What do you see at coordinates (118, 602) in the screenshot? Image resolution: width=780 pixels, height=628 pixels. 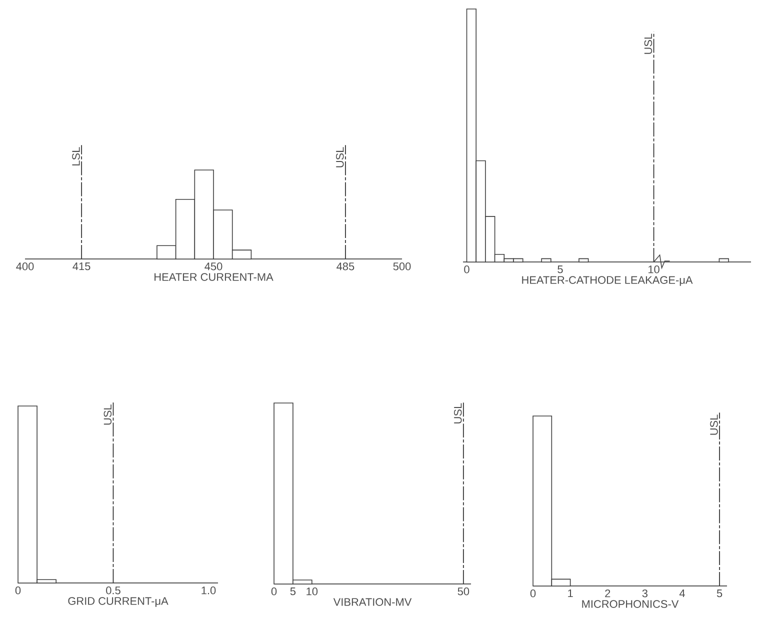 I see `x-axis-title: GRID CURRENT-μA` at bounding box center [118, 602].